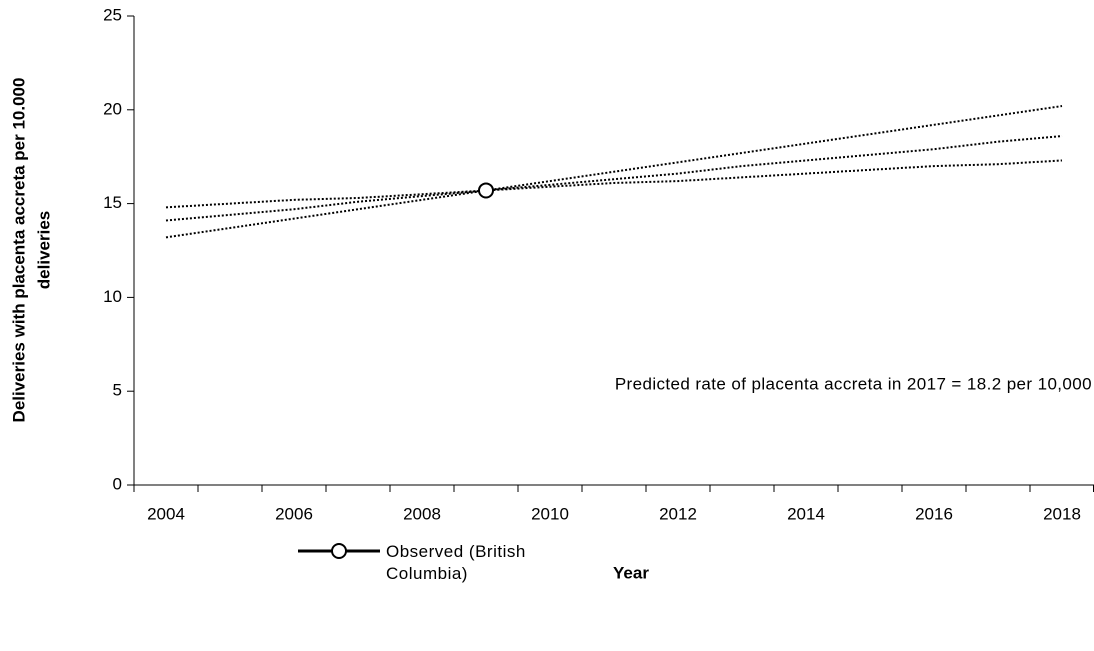 Image resolution: width=1094 pixels, height=651 pixels. What do you see at coordinates (631, 572) in the screenshot?
I see `x-axis-label: Year` at bounding box center [631, 572].